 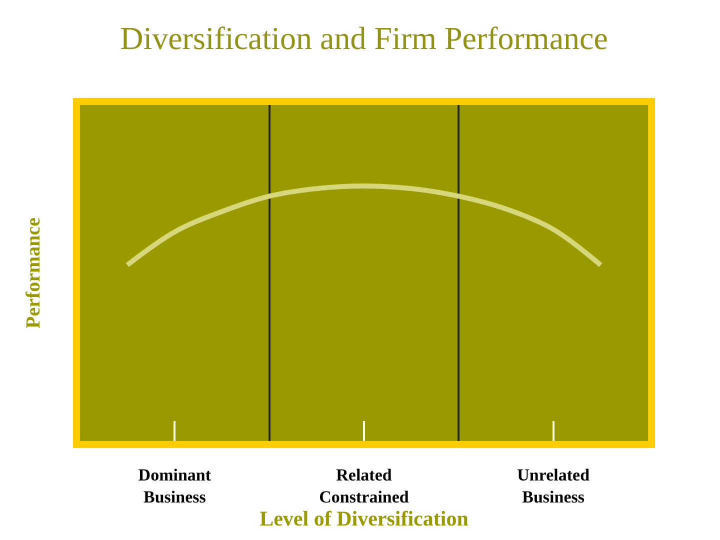 What do you see at coordinates (553, 485) in the screenshot?
I see `x-tick-label: Unrelated Business` at bounding box center [553, 485].